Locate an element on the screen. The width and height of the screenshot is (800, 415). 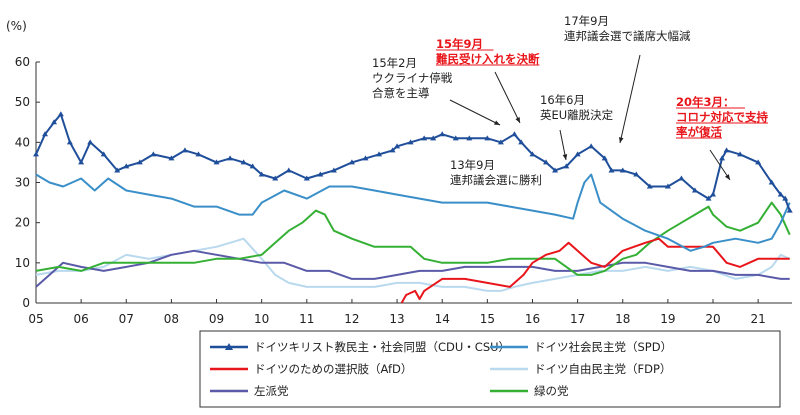
legend-label: ドイツキリスト教民主・社会同盟（CDU・CSU） is located at coordinates (382, 347).